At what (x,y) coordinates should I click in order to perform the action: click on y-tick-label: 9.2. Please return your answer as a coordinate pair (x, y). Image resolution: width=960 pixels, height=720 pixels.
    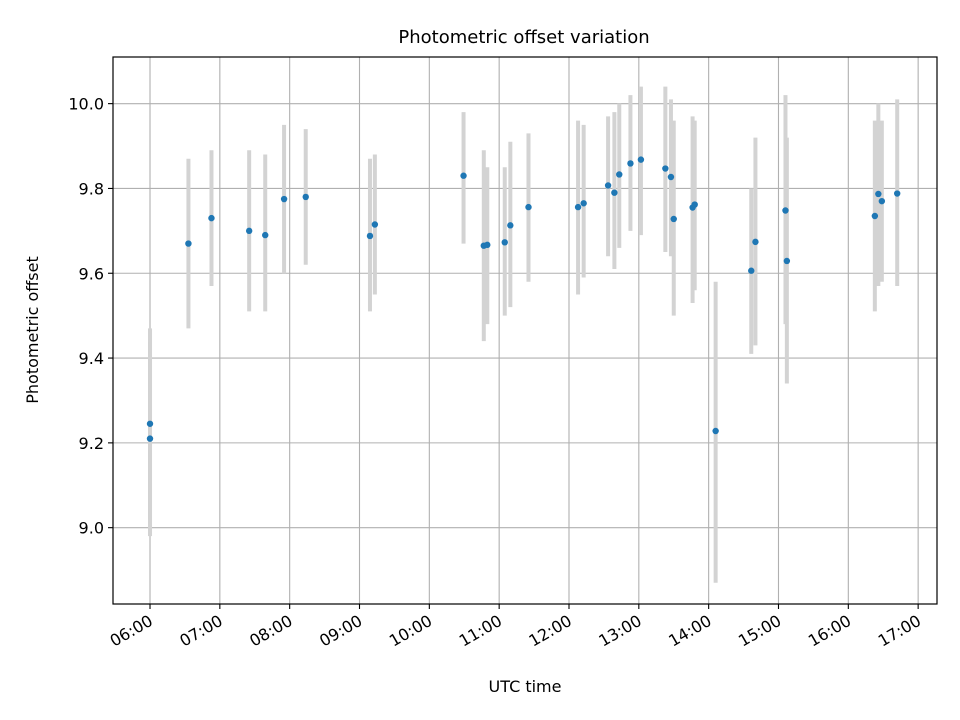
    Looking at the image, I should click on (91, 443).